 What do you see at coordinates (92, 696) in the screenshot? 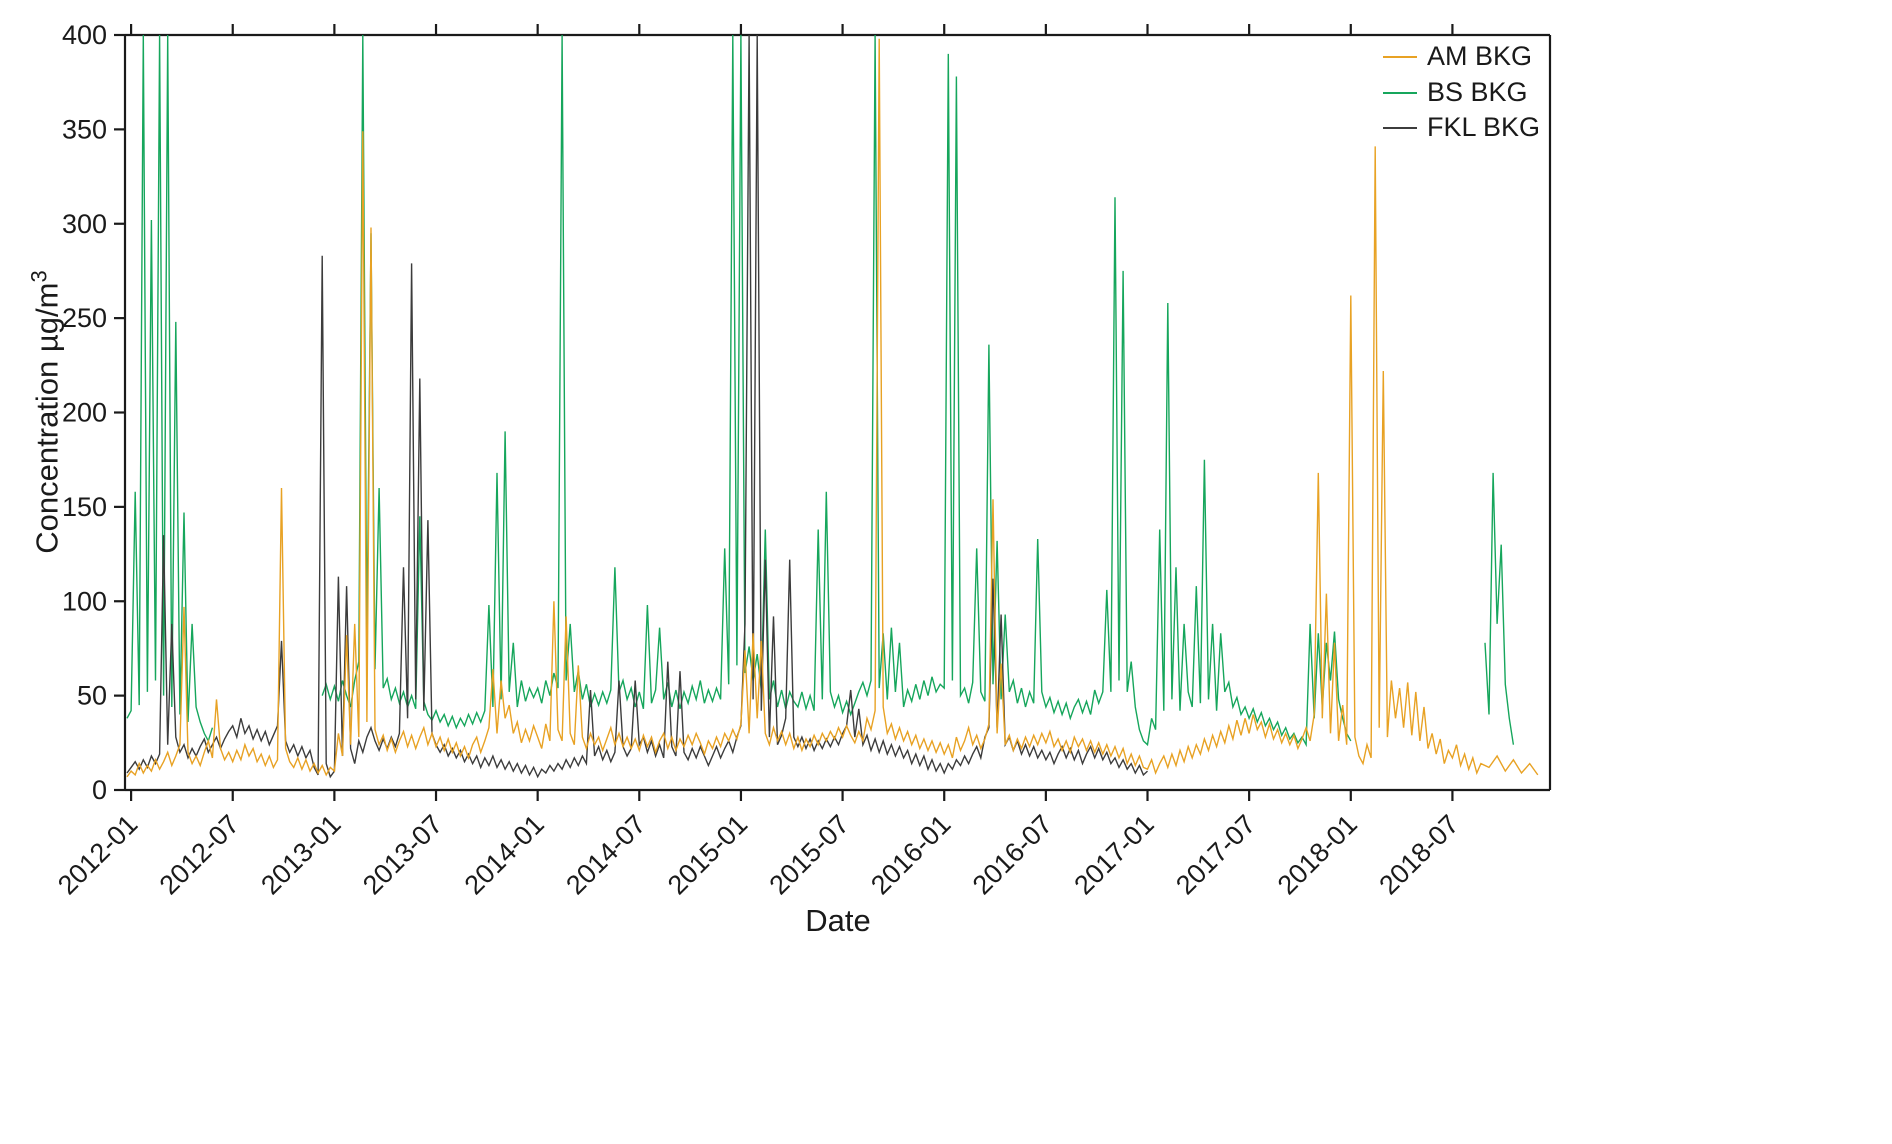
I see `y-tick-label: 50` at bounding box center [92, 696].